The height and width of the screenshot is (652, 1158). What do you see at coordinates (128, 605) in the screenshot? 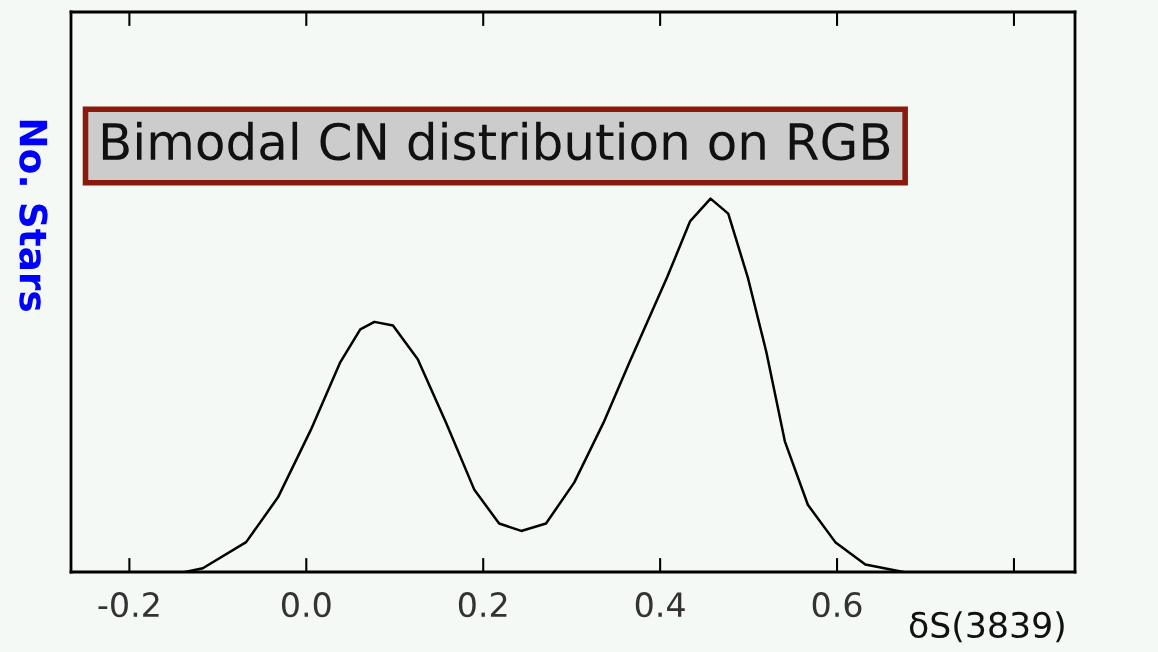
I see `x-tick-label: -0.2` at bounding box center [128, 605].